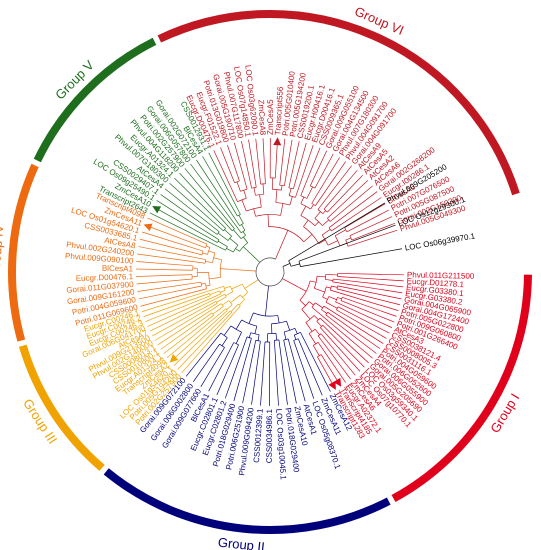  Describe the element at coordinates (440, 241) in the screenshot. I see `leaf-label: LOC Os06g39970.1` at that location.